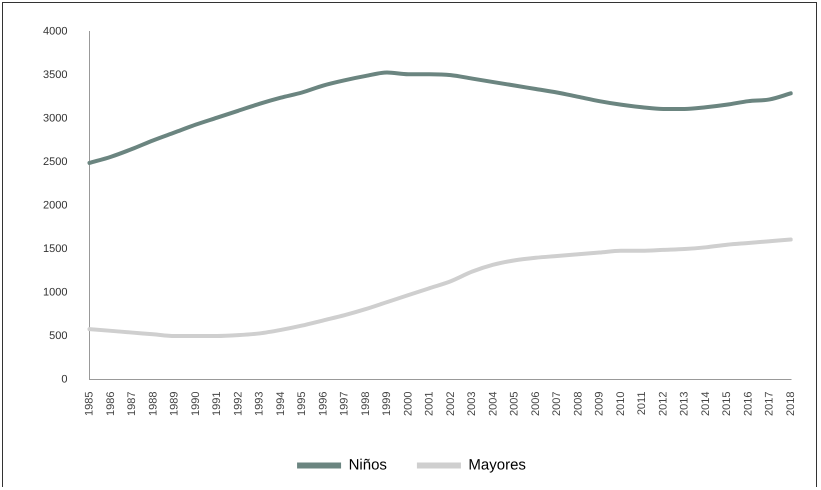  What do you see at coordinates (770, 404) in the screenshot?
I see `x-tick-label: 2017` at bounding box center [770, 404].